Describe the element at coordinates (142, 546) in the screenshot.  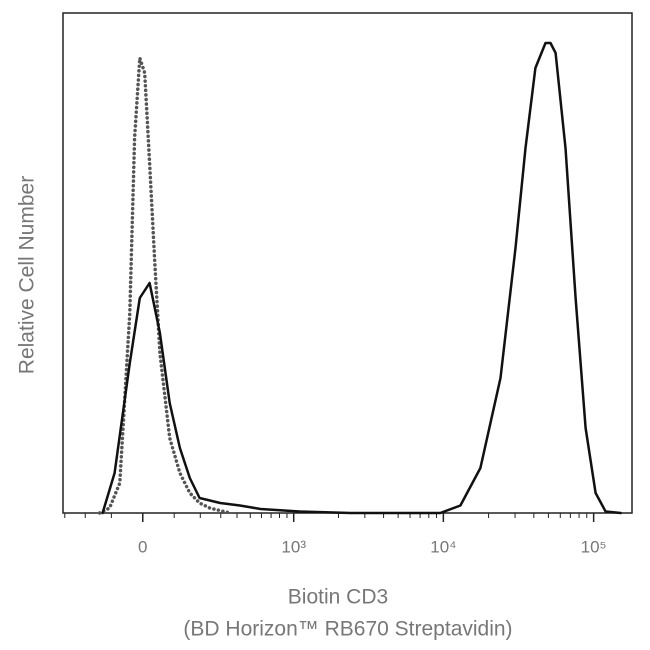
I see `x-tick-label: 0` at that location.